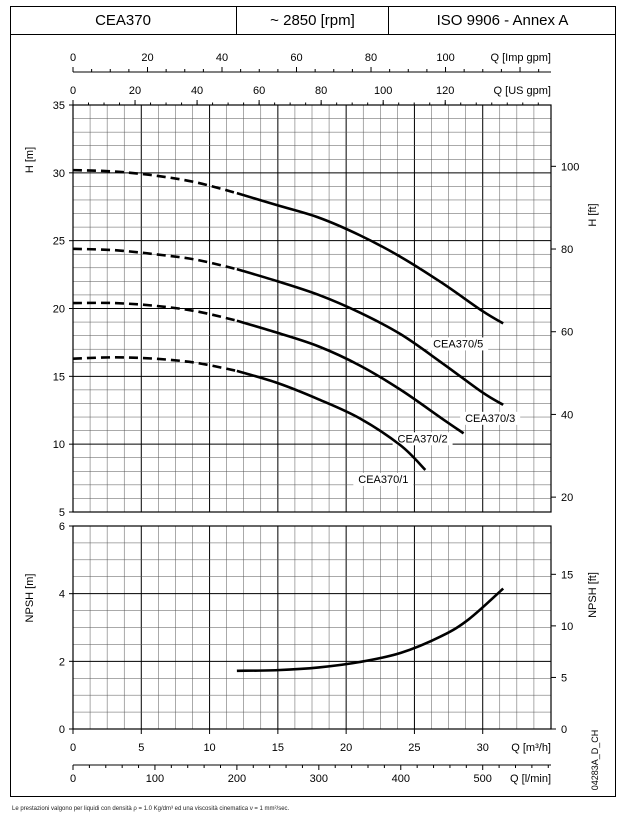 The image size is (626, 822). Describe the element at coordinates (59, 242) in the screenshot. I see `y-tick-label-h: 25` at that location.